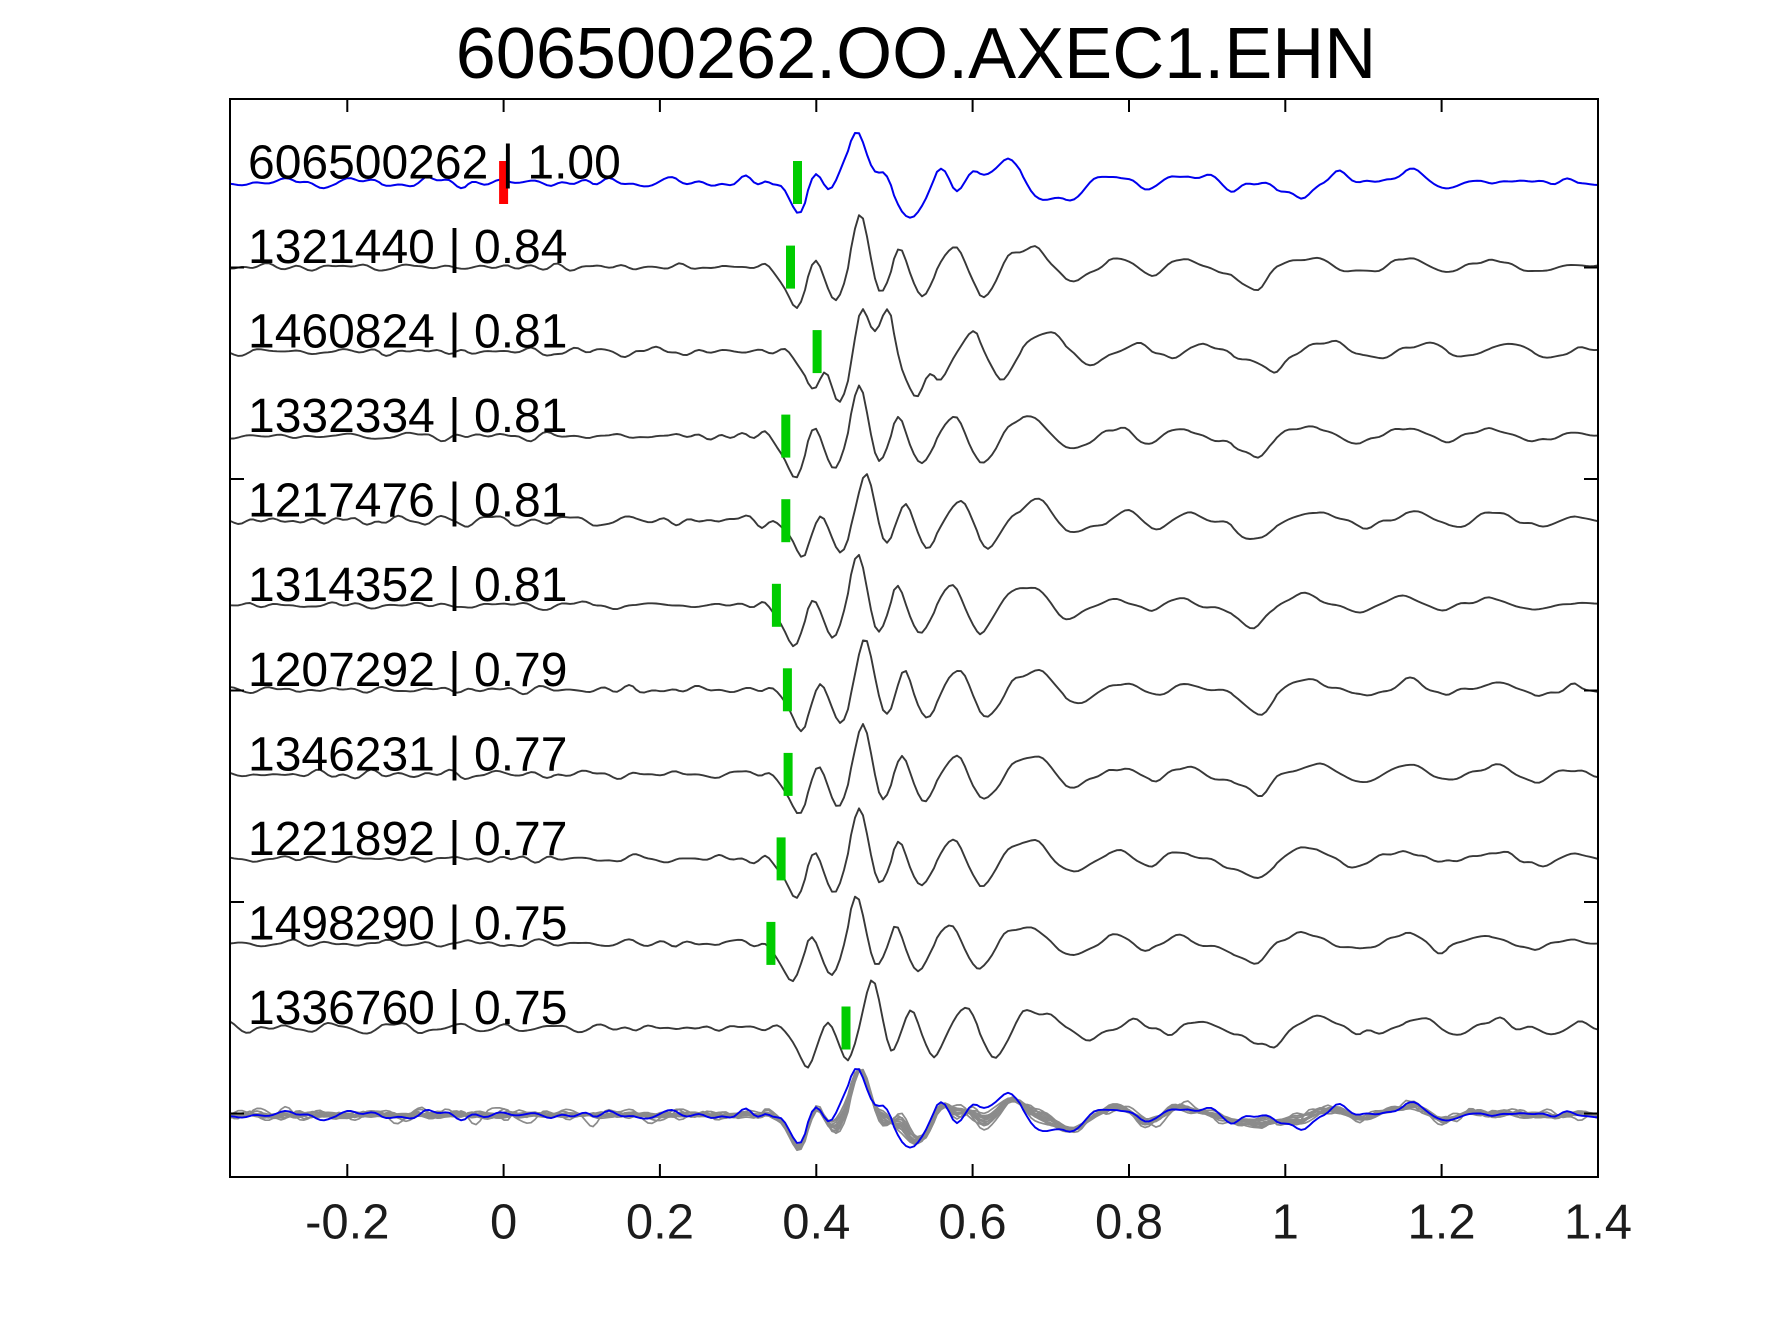  I want to click on svg-text: 1498290 | 0.75, so click(407, 923).